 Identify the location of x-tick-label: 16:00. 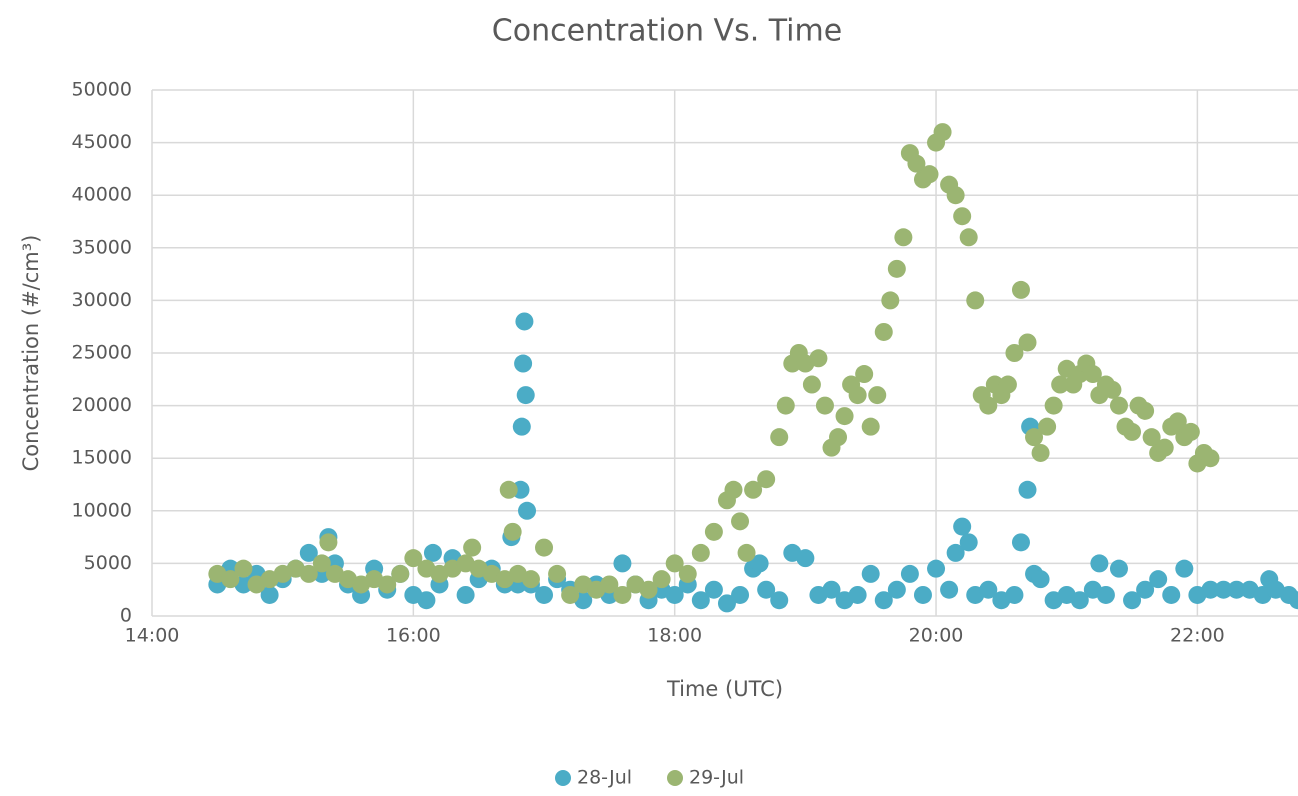
(413, 636).